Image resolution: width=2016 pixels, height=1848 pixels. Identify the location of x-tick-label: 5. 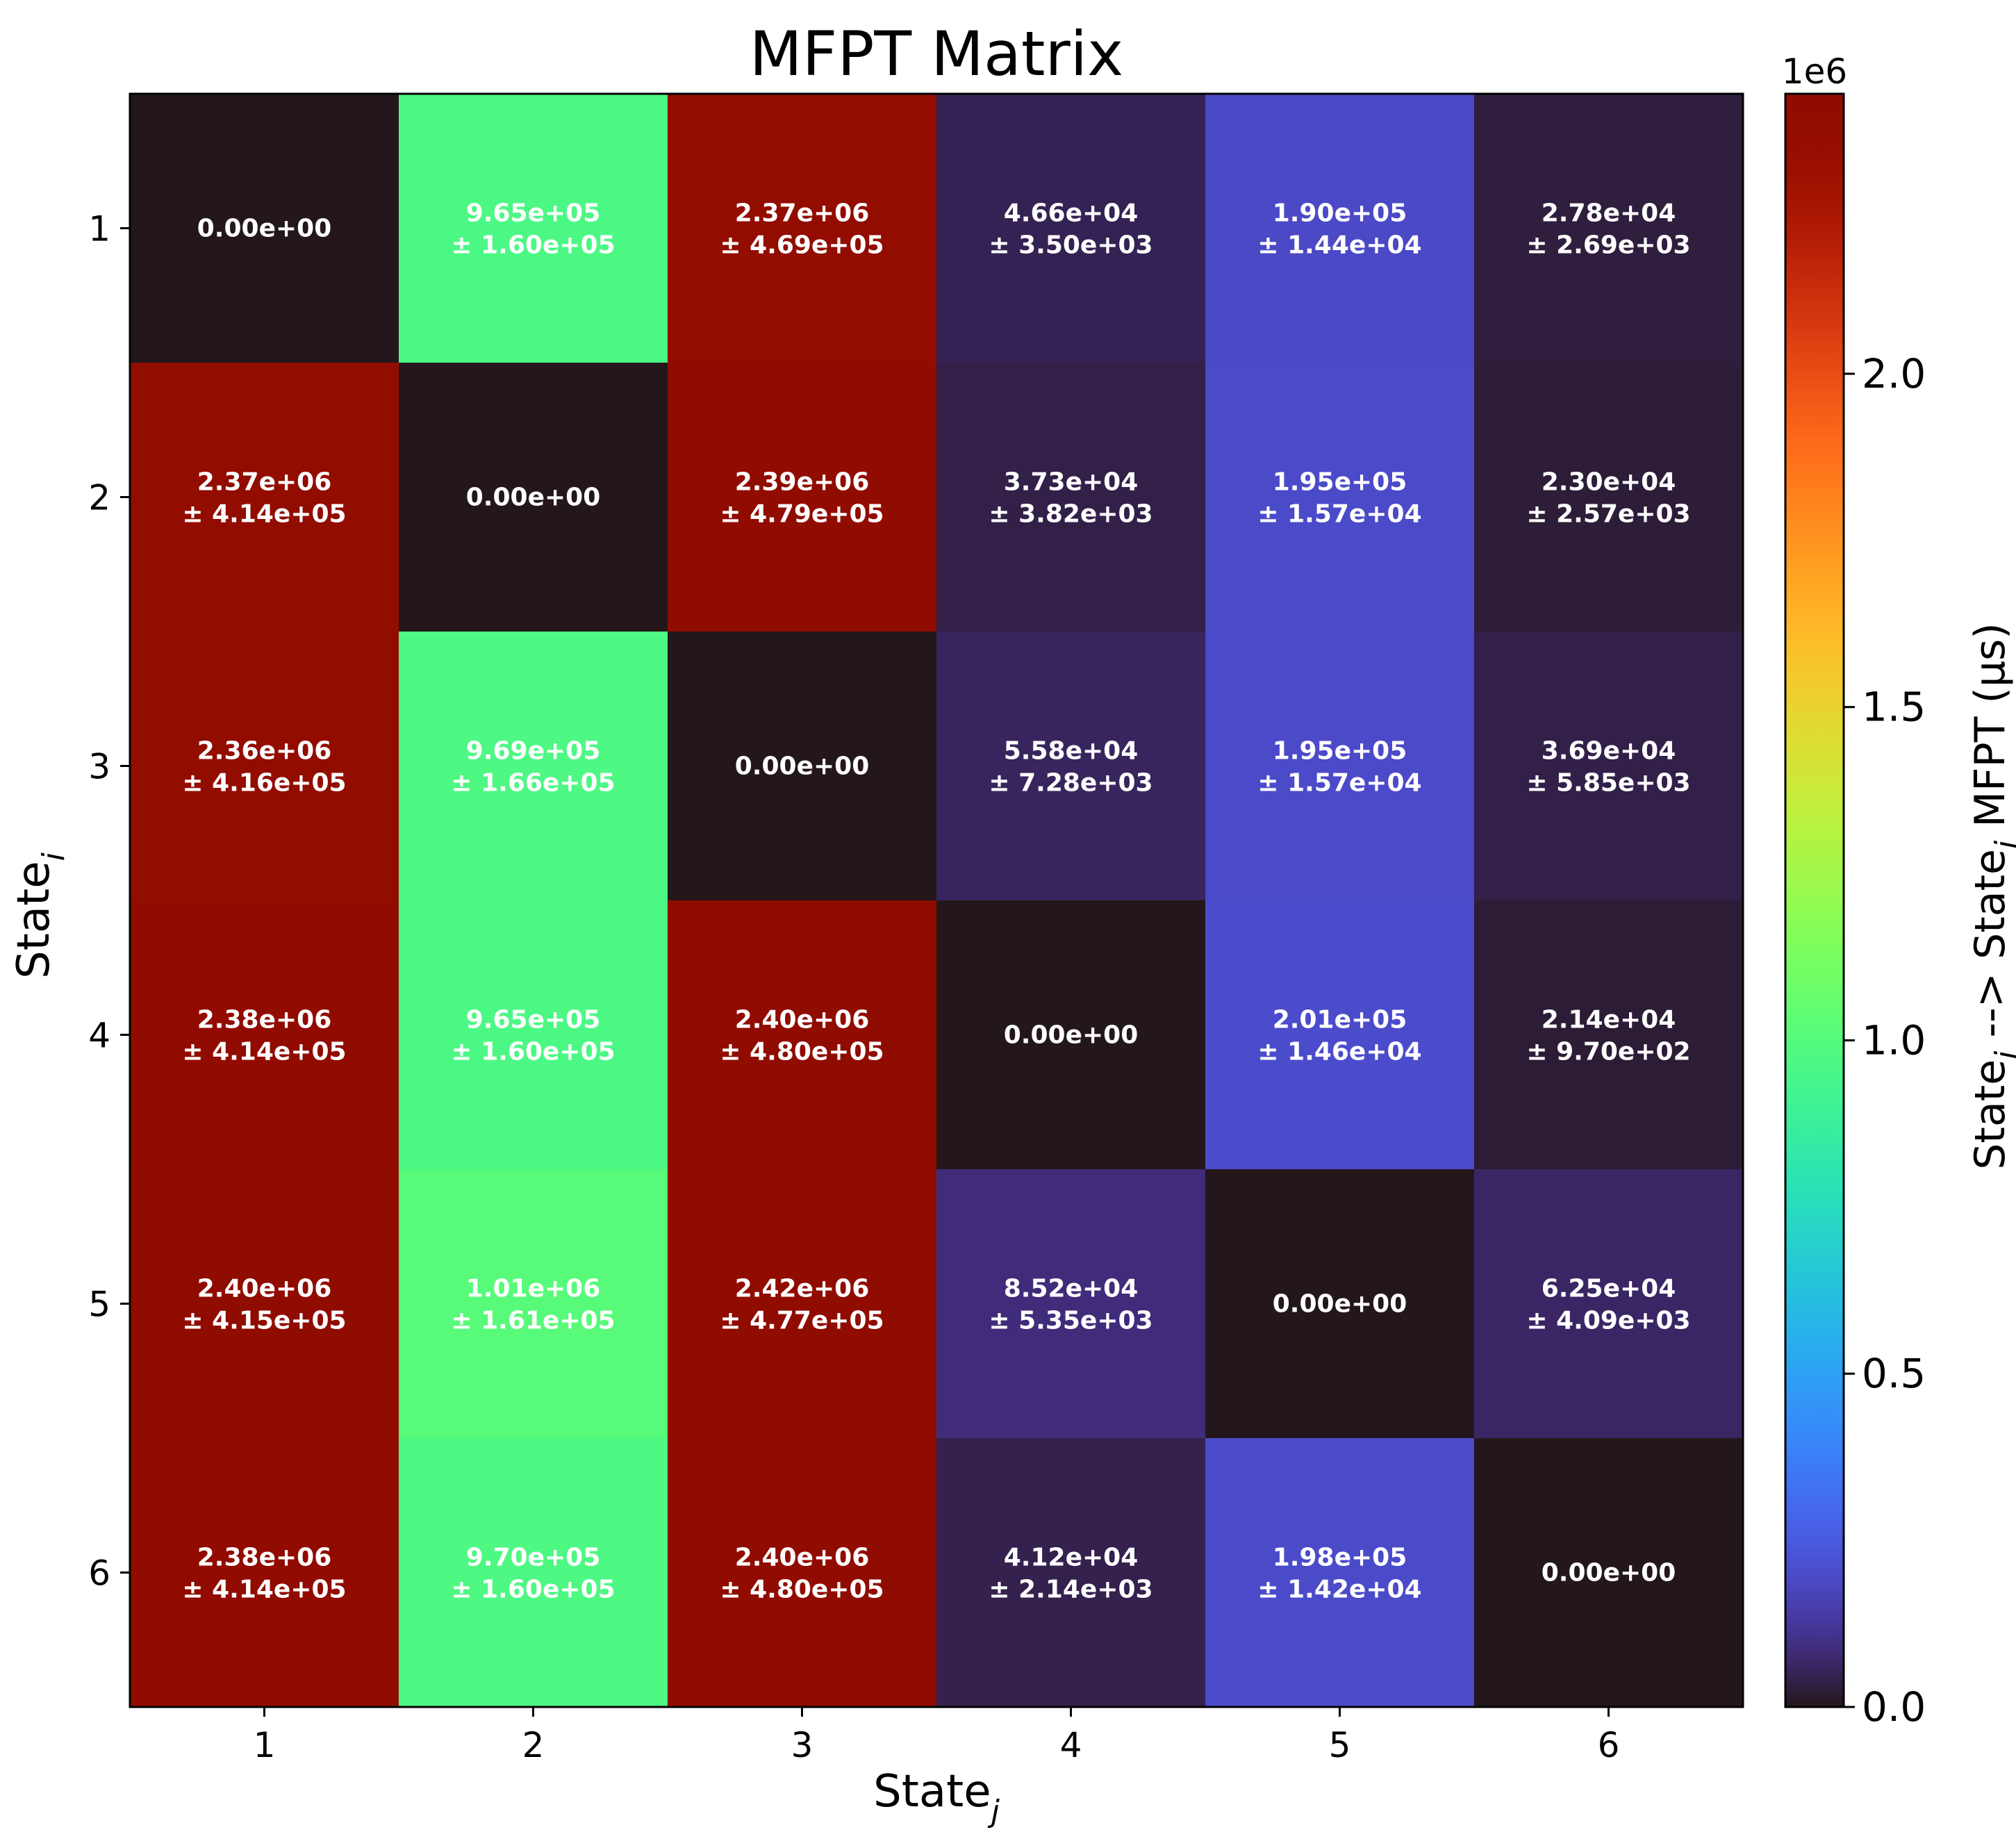
(1340, 1745).